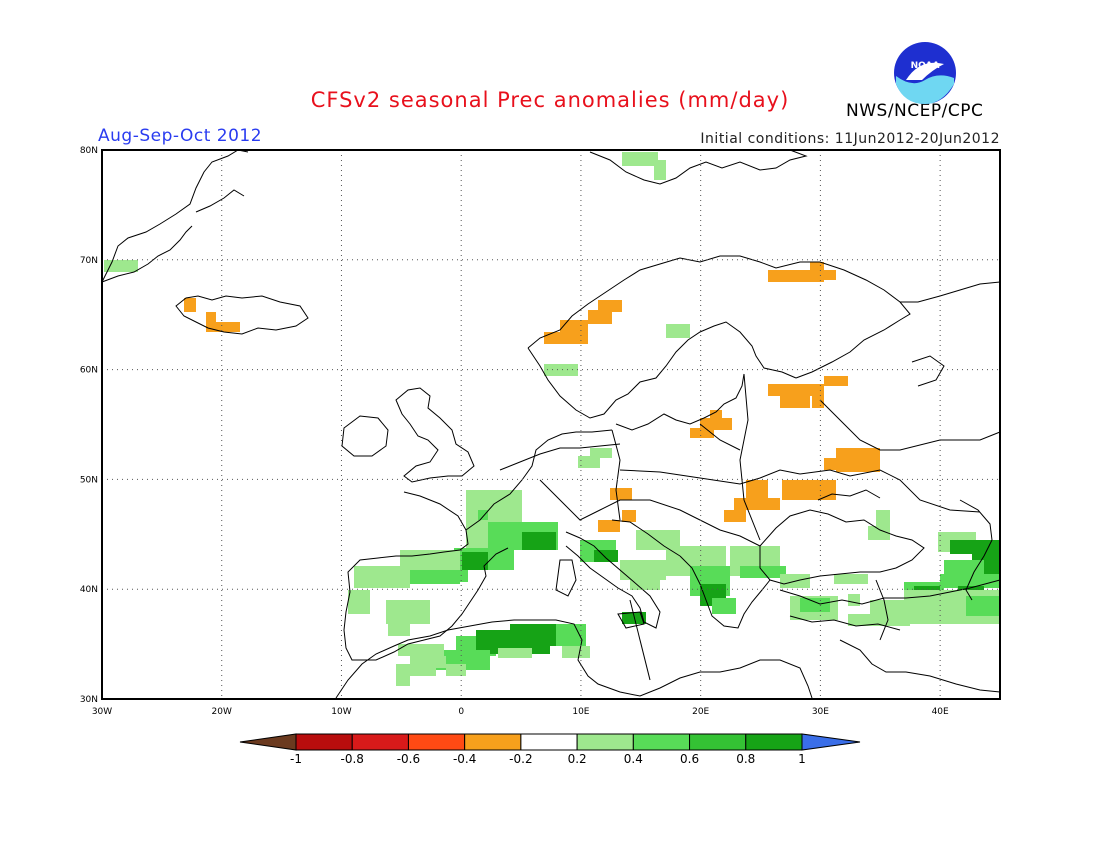  What do you see at coordinates (222, 712) in the screenshot?
I see `lon-label: 20W` at bounding box center [222, 712].